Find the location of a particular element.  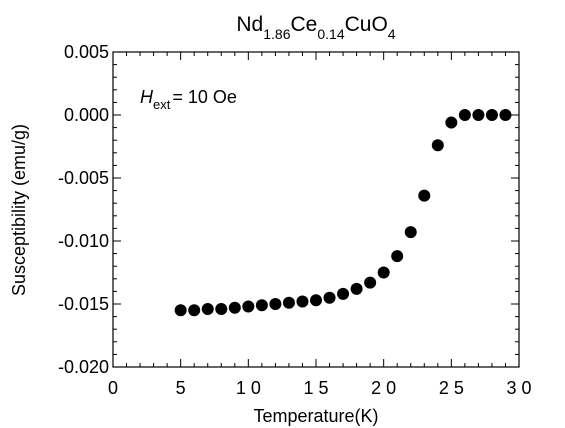

x-tick-labels: 0 5 1 0 1 5 2 0 2 5 3 0 is located at coordinates (320, 388).